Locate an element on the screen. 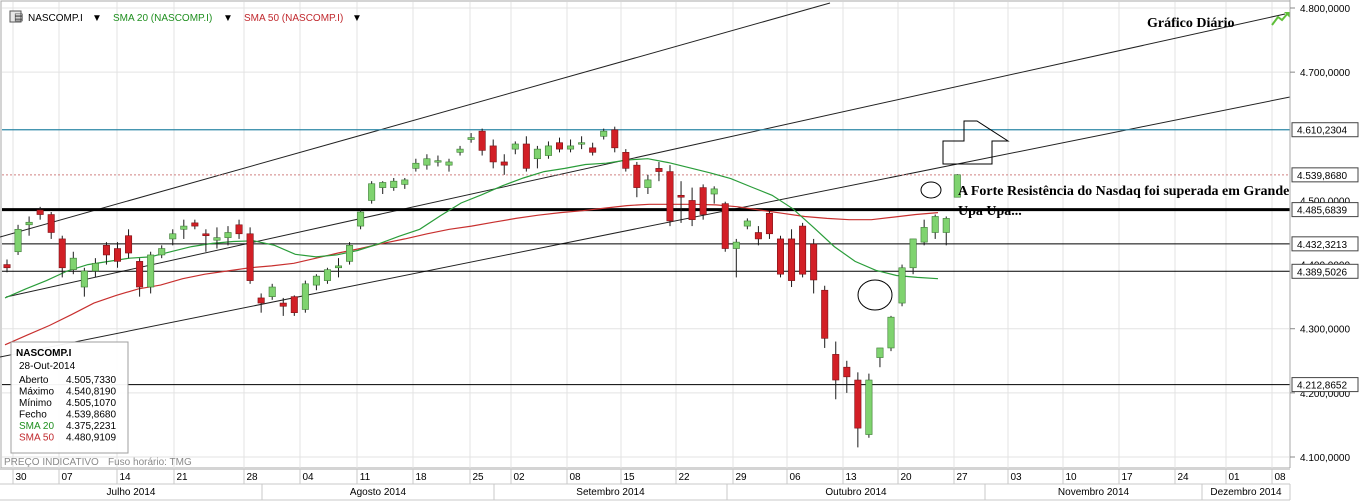  sma20-legend: SMA 20 (NASCOMP.I) is located at coordinates (162, 18).